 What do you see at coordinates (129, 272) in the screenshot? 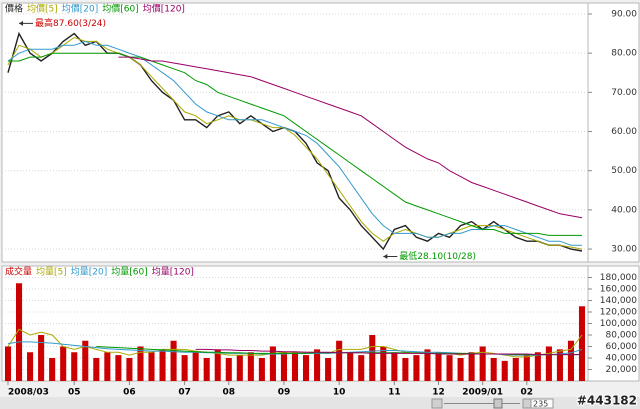
I see `legend-entry: 均量[60]` at bounding box center [129, 272].